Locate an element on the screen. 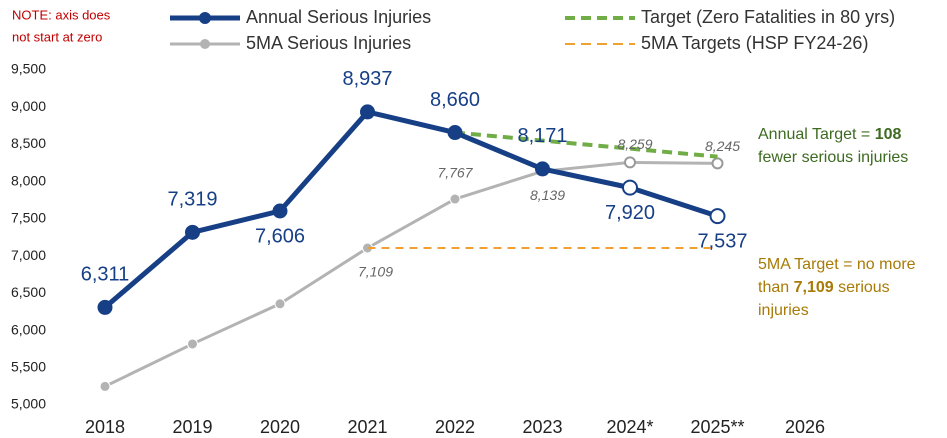 This screenshot has height=438, width=947. x-tick-label: 2023 is located at coordinates (542, 427).